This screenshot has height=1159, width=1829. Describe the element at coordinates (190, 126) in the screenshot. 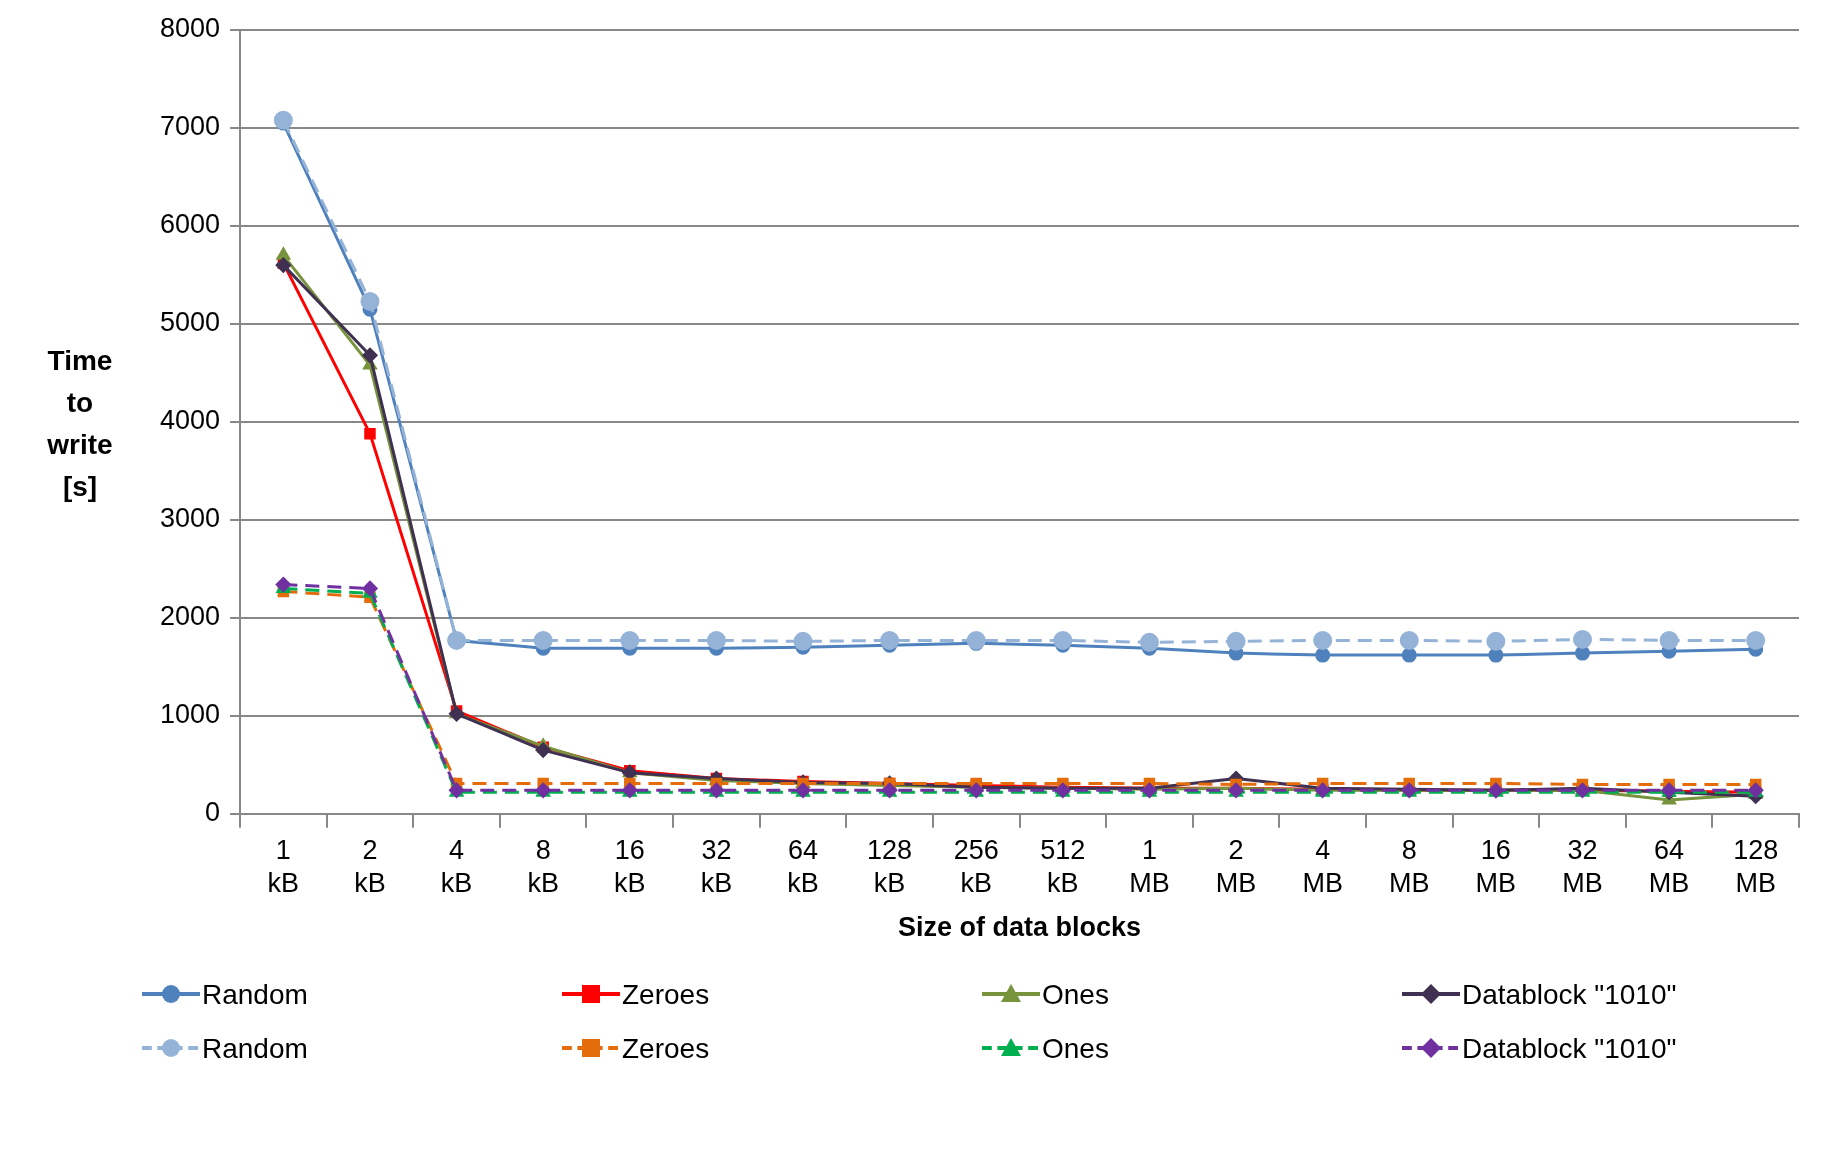

I see `y-tick-label: 7000` at that location.